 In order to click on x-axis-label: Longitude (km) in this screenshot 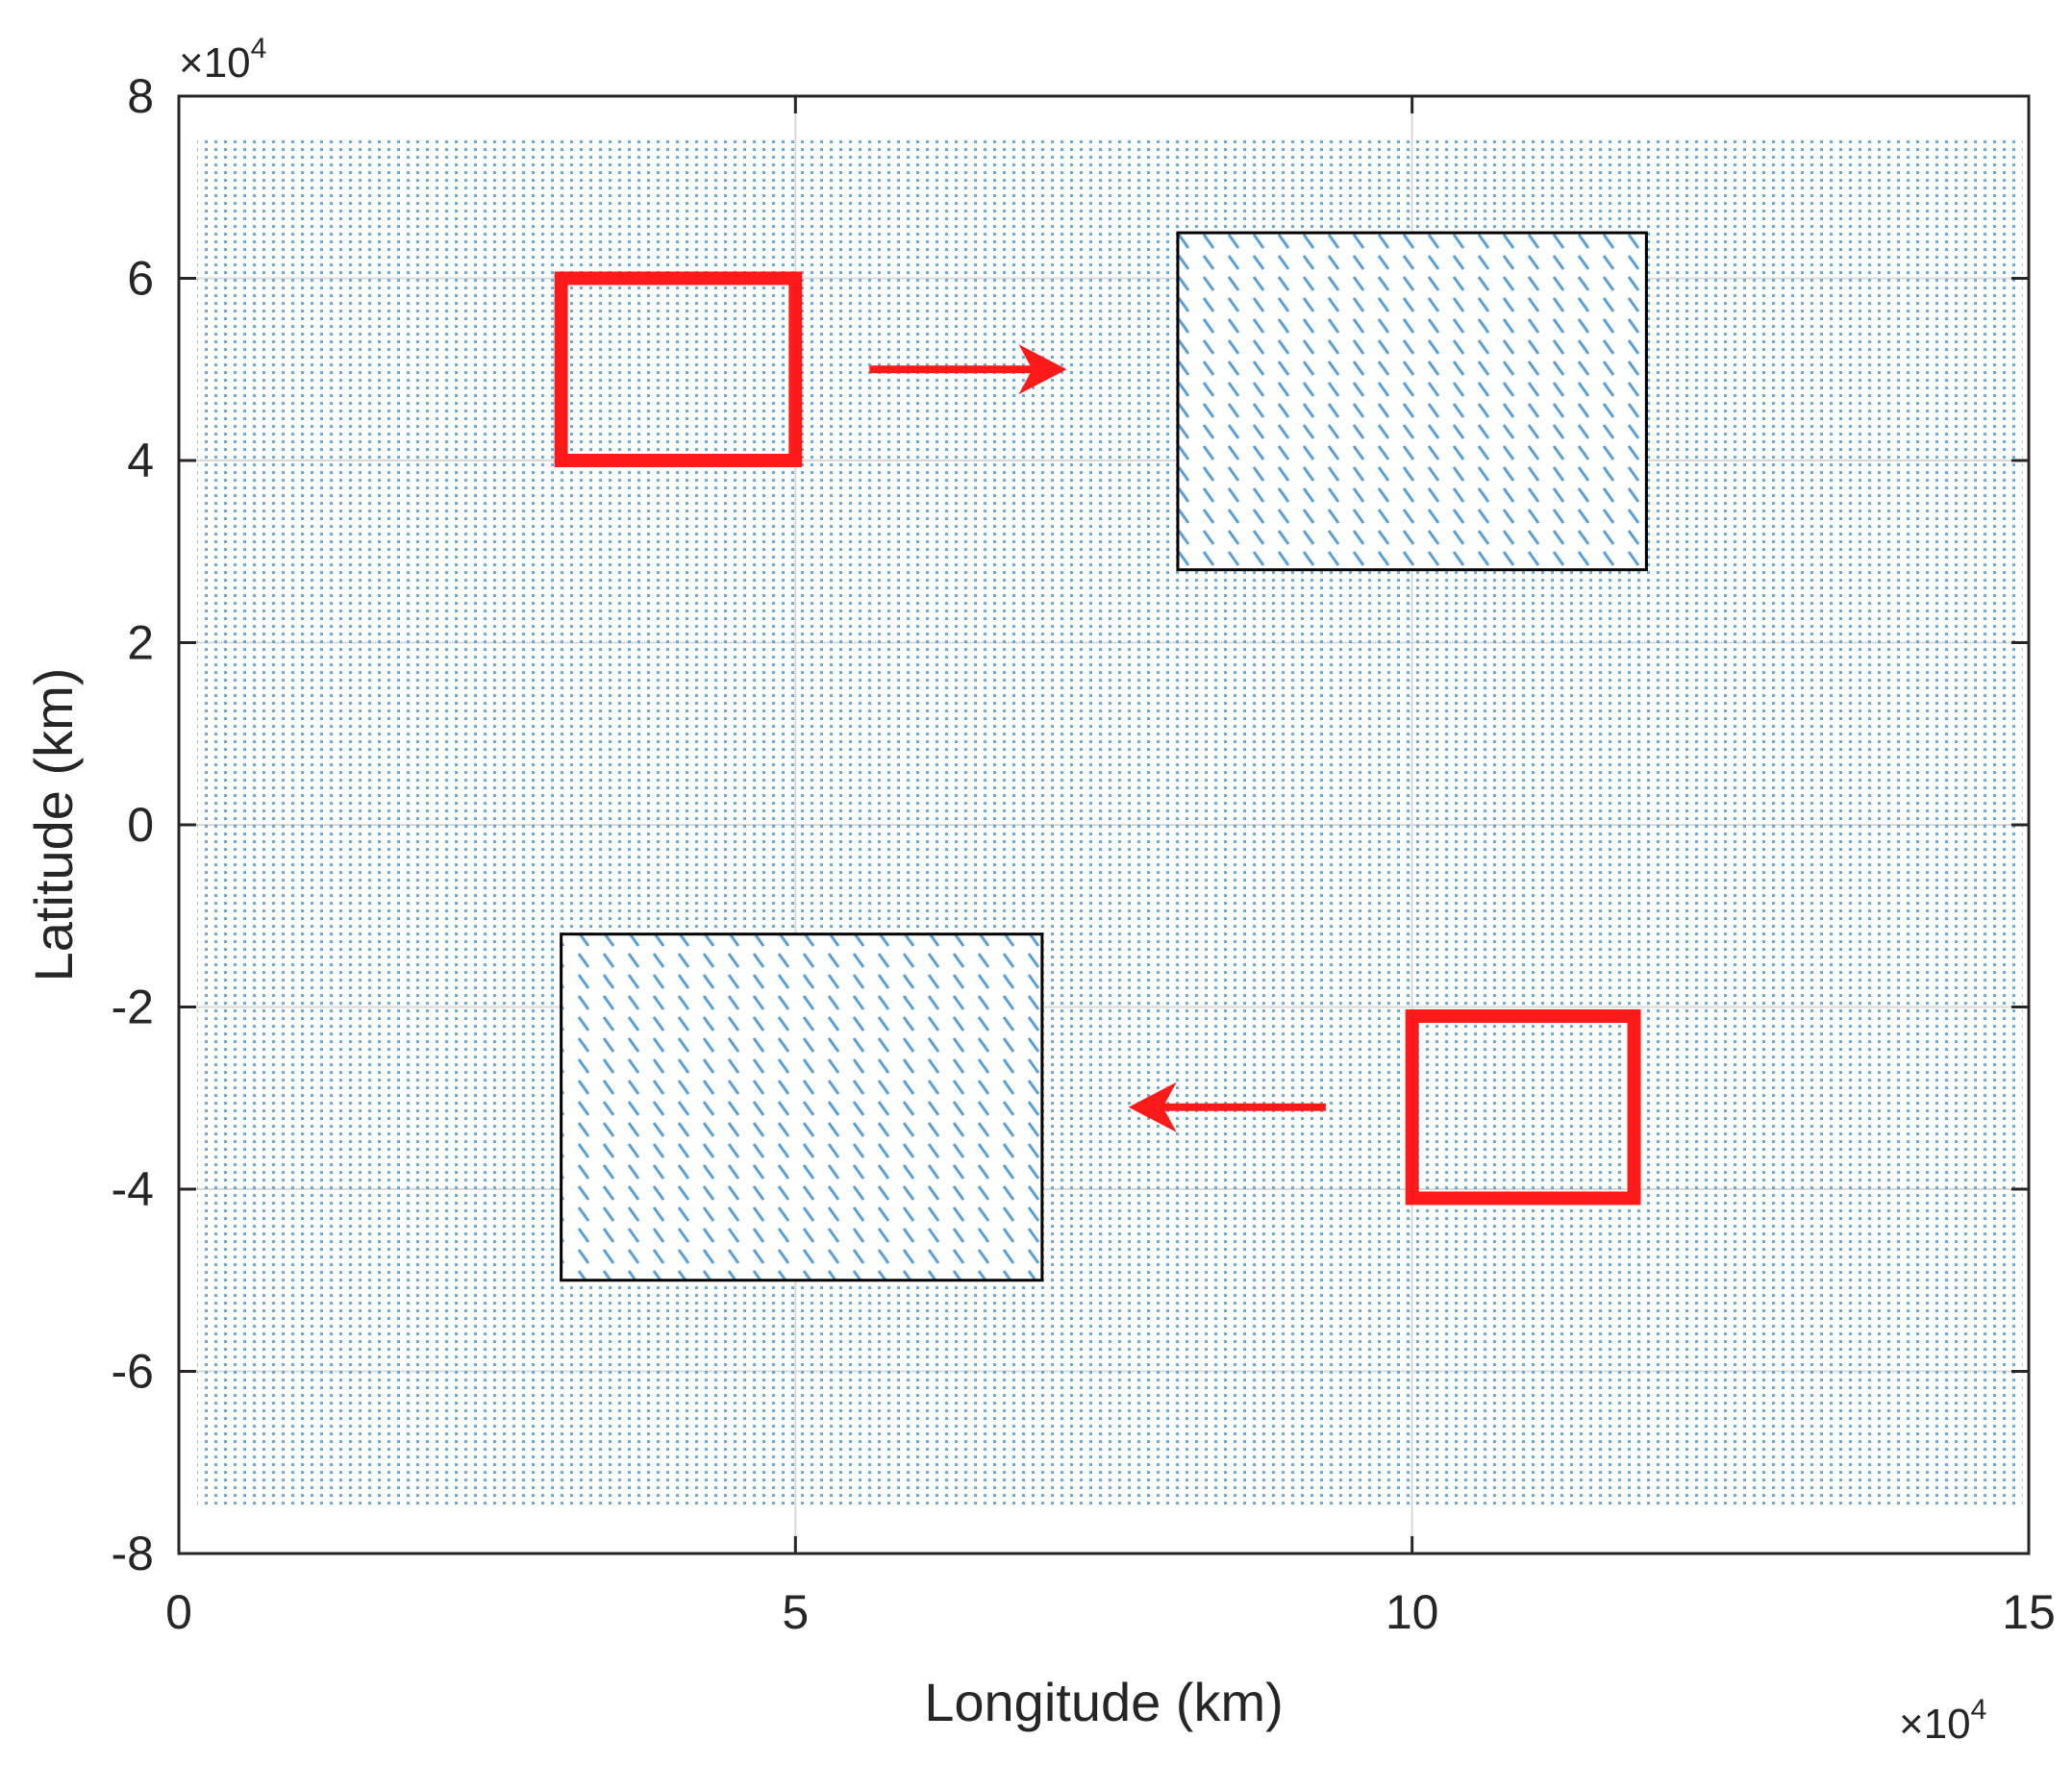, I will do `click(1104, 1702)`.